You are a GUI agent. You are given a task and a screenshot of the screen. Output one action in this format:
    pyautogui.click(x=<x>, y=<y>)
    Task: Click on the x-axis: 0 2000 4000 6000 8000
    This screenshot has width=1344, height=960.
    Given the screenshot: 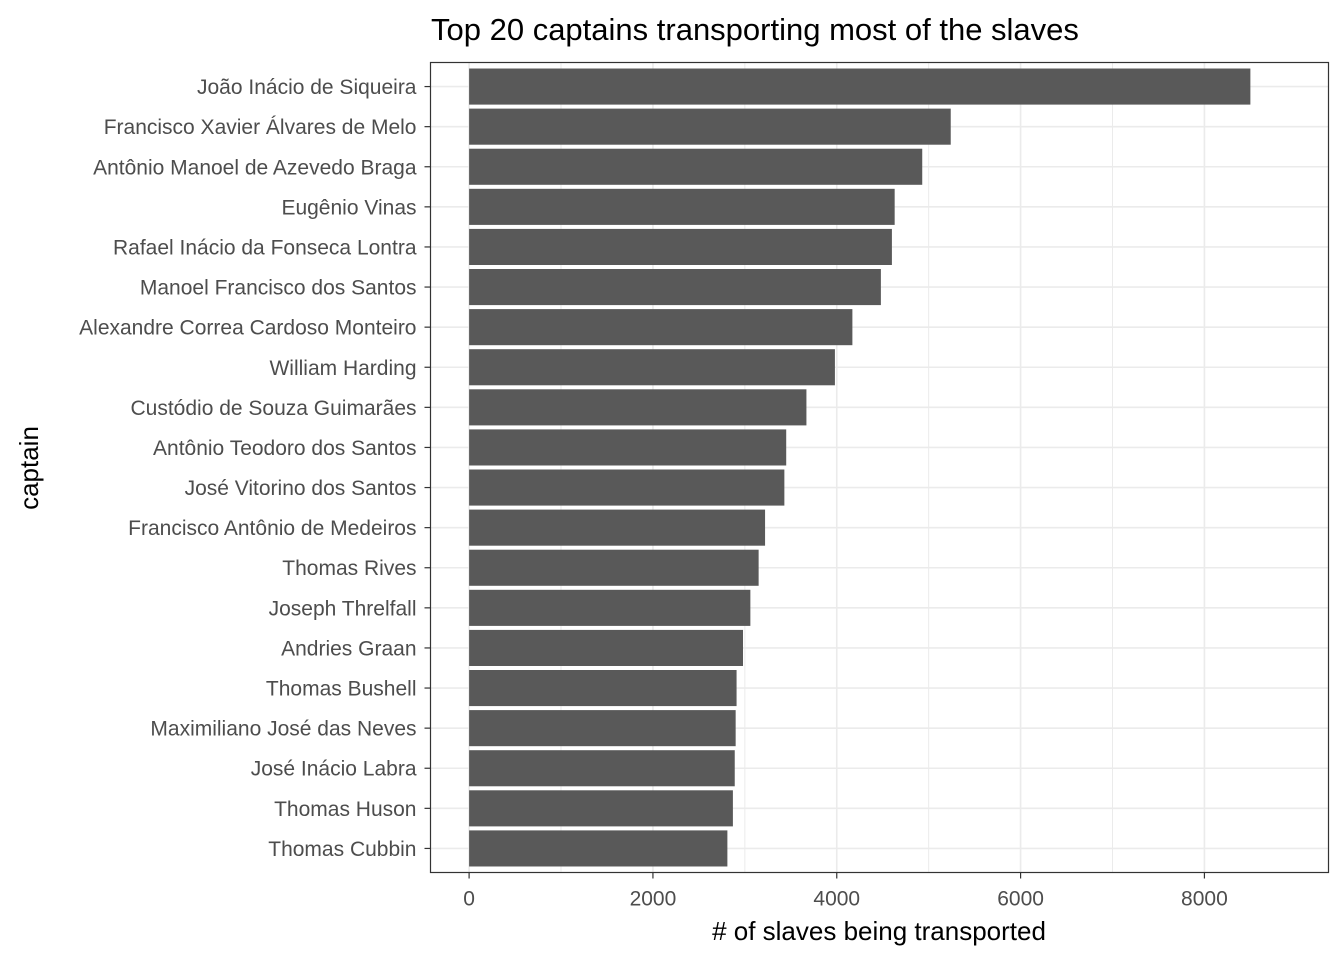 What is the action you would take?
    pyautogui.click(x=845, y=891)
    